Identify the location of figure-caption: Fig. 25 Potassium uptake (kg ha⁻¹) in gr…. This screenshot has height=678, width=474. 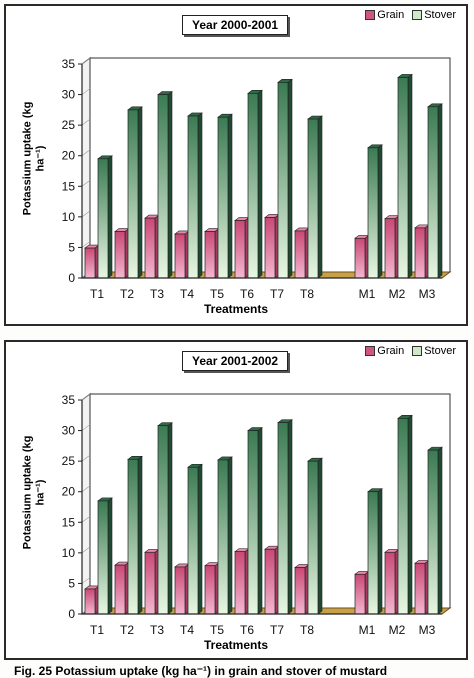
(201, 671).